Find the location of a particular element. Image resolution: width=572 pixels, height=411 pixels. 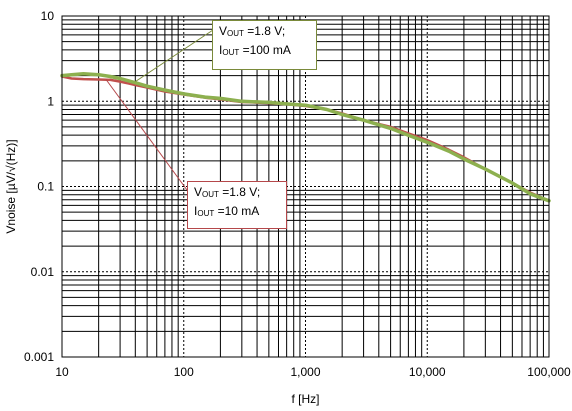

callout-10ma: VOUT =1.8 V; IOUT =10 mA is located at coordinates (237, 205).